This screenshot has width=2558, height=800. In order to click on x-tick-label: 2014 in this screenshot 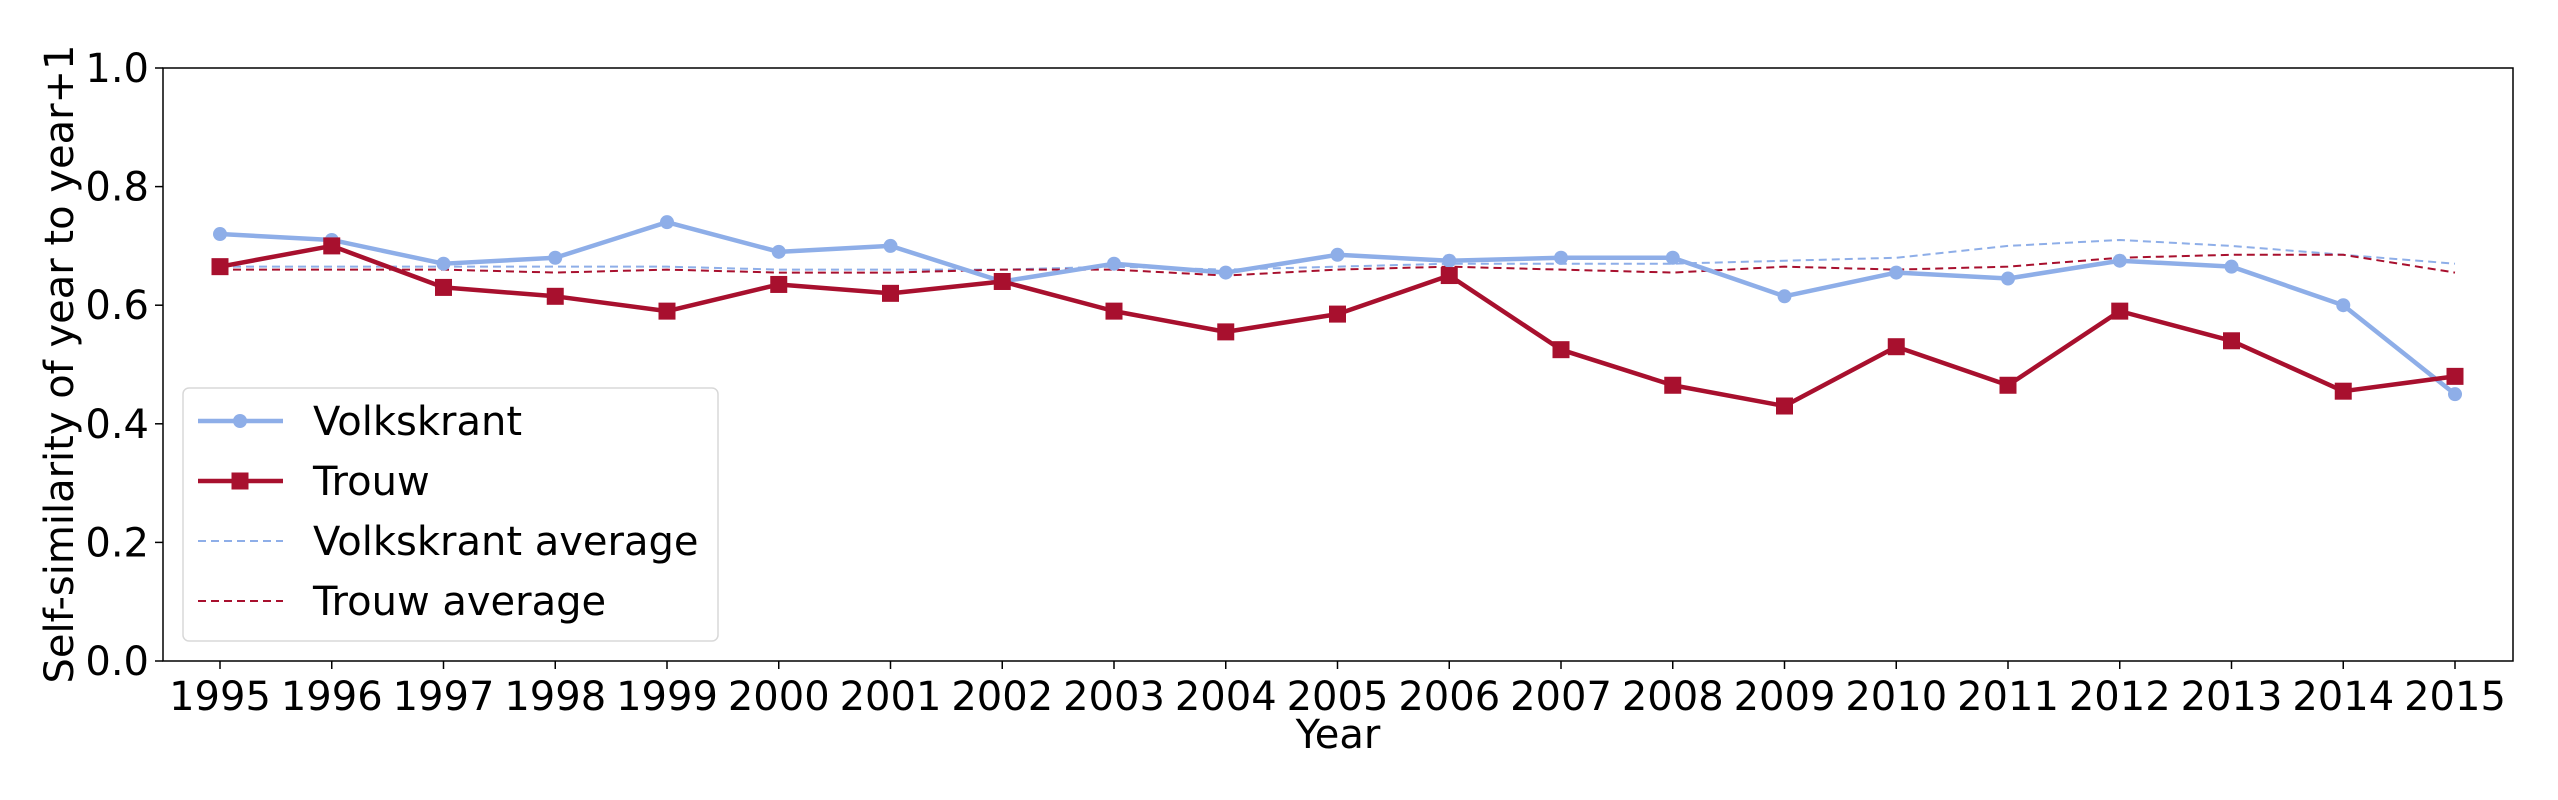, I will do `click(2343, 697)`.